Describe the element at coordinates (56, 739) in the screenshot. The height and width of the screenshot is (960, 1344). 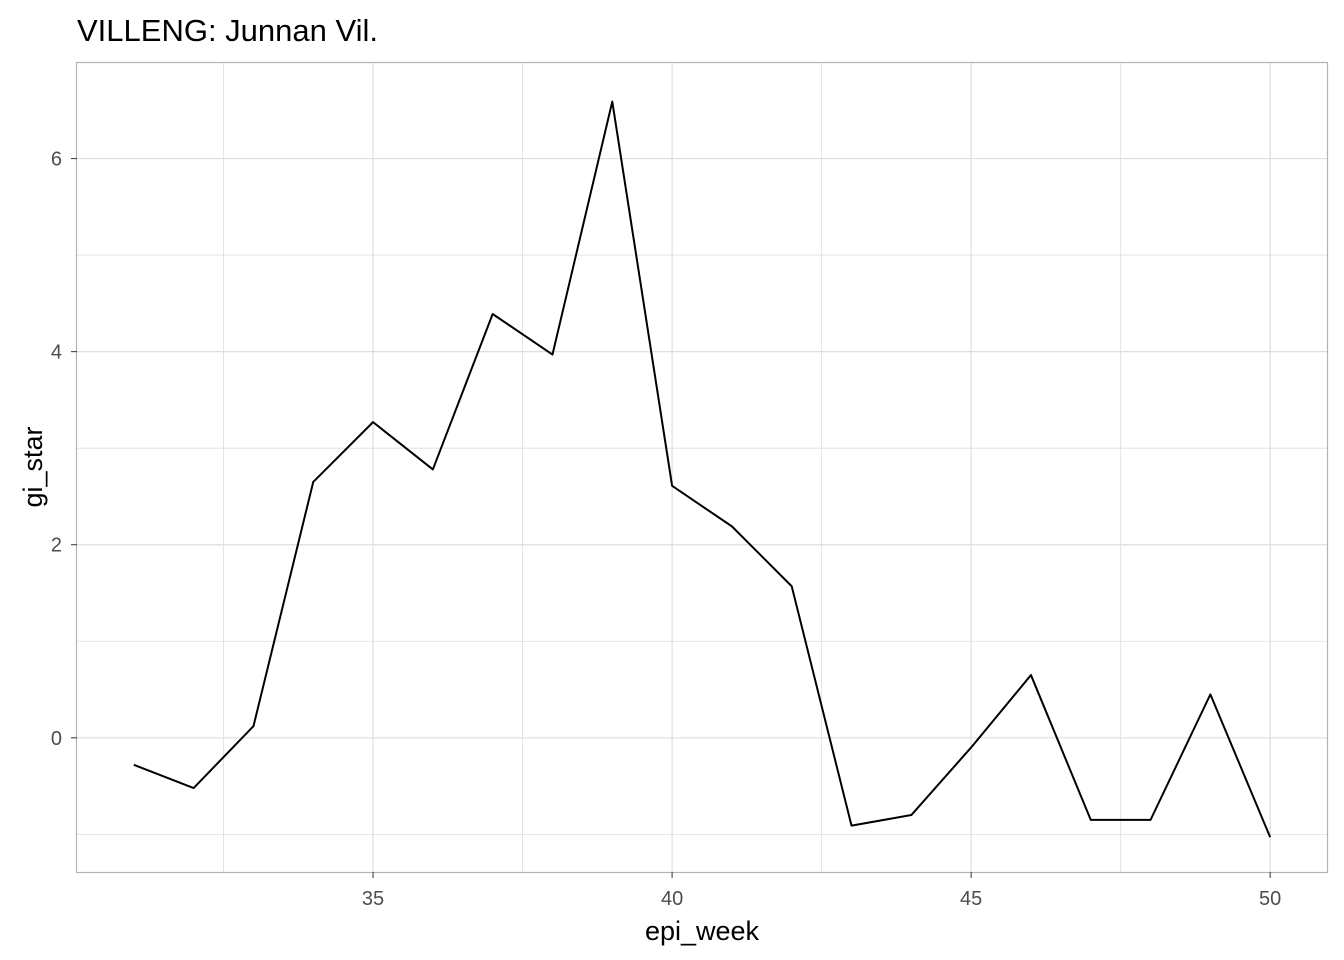
I see `y-tick-label: 0` at that location.